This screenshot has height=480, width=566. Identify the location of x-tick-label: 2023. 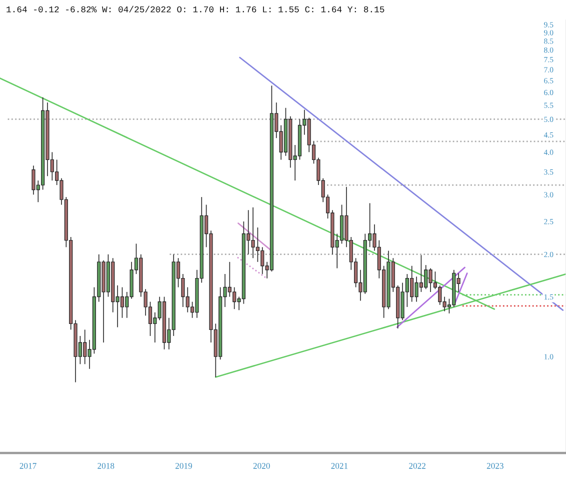
(495, 465).